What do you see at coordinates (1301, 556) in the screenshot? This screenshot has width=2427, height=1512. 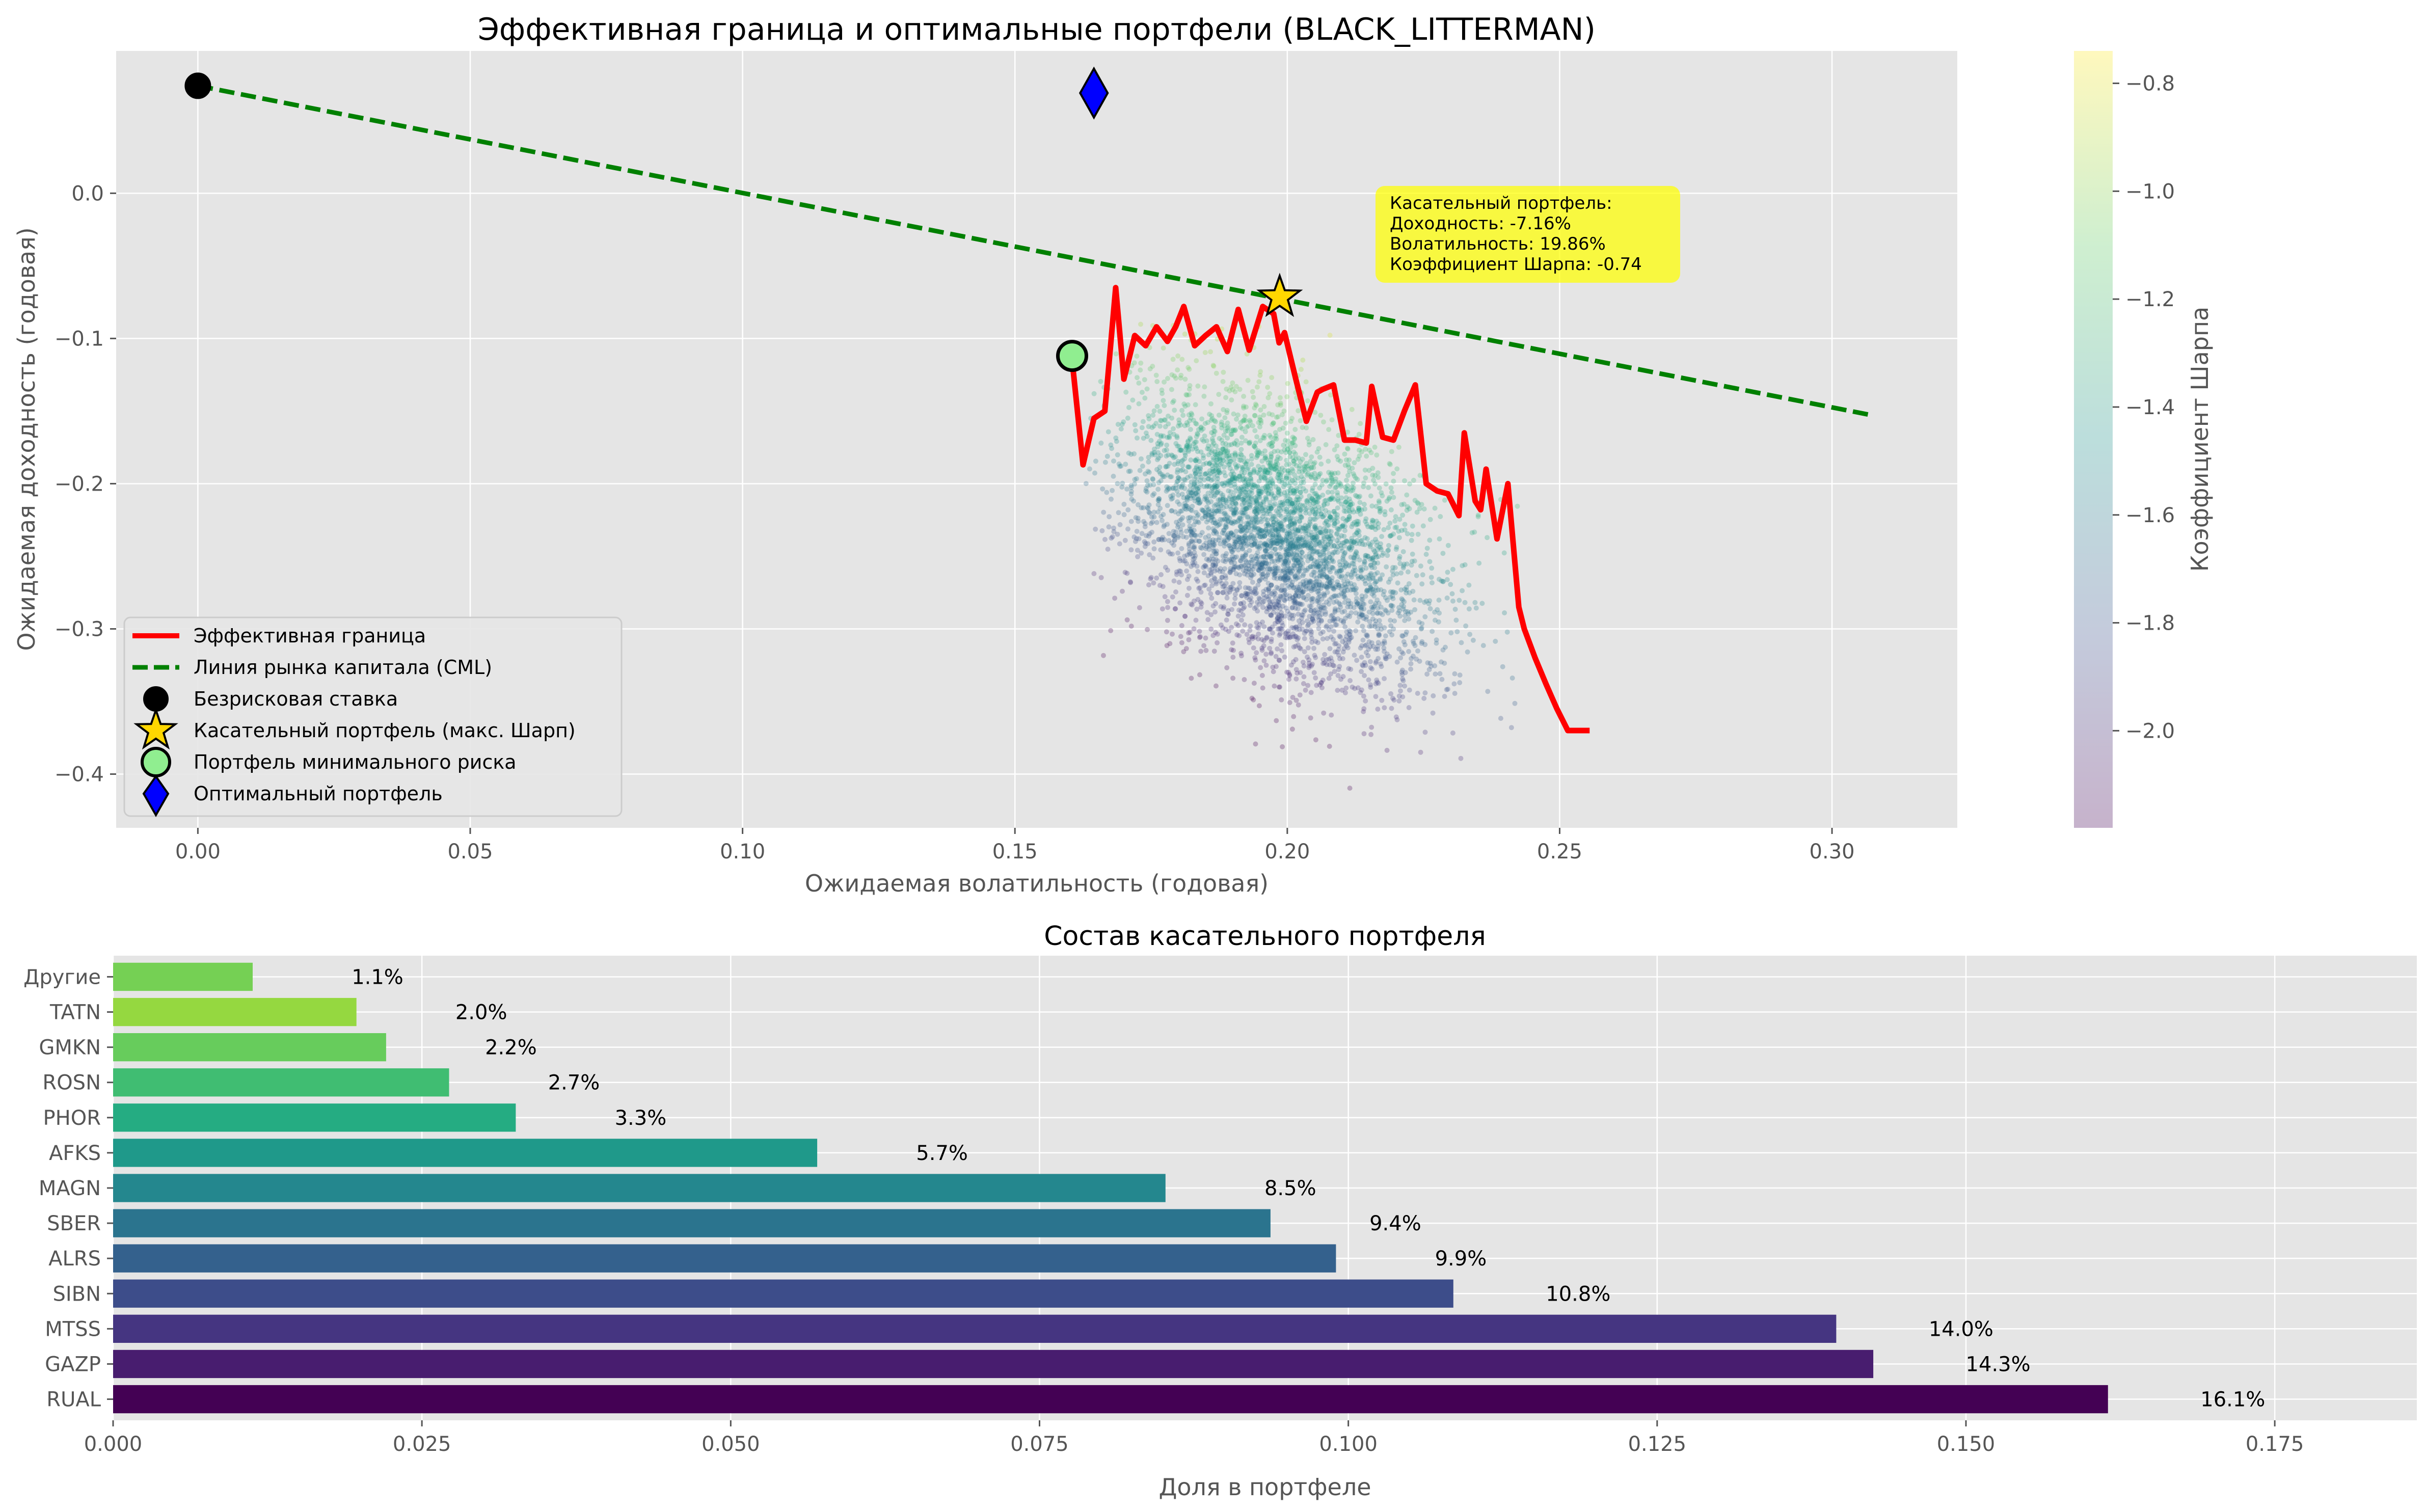 I see `random-portfolios` at bounding box center [1301, 556].